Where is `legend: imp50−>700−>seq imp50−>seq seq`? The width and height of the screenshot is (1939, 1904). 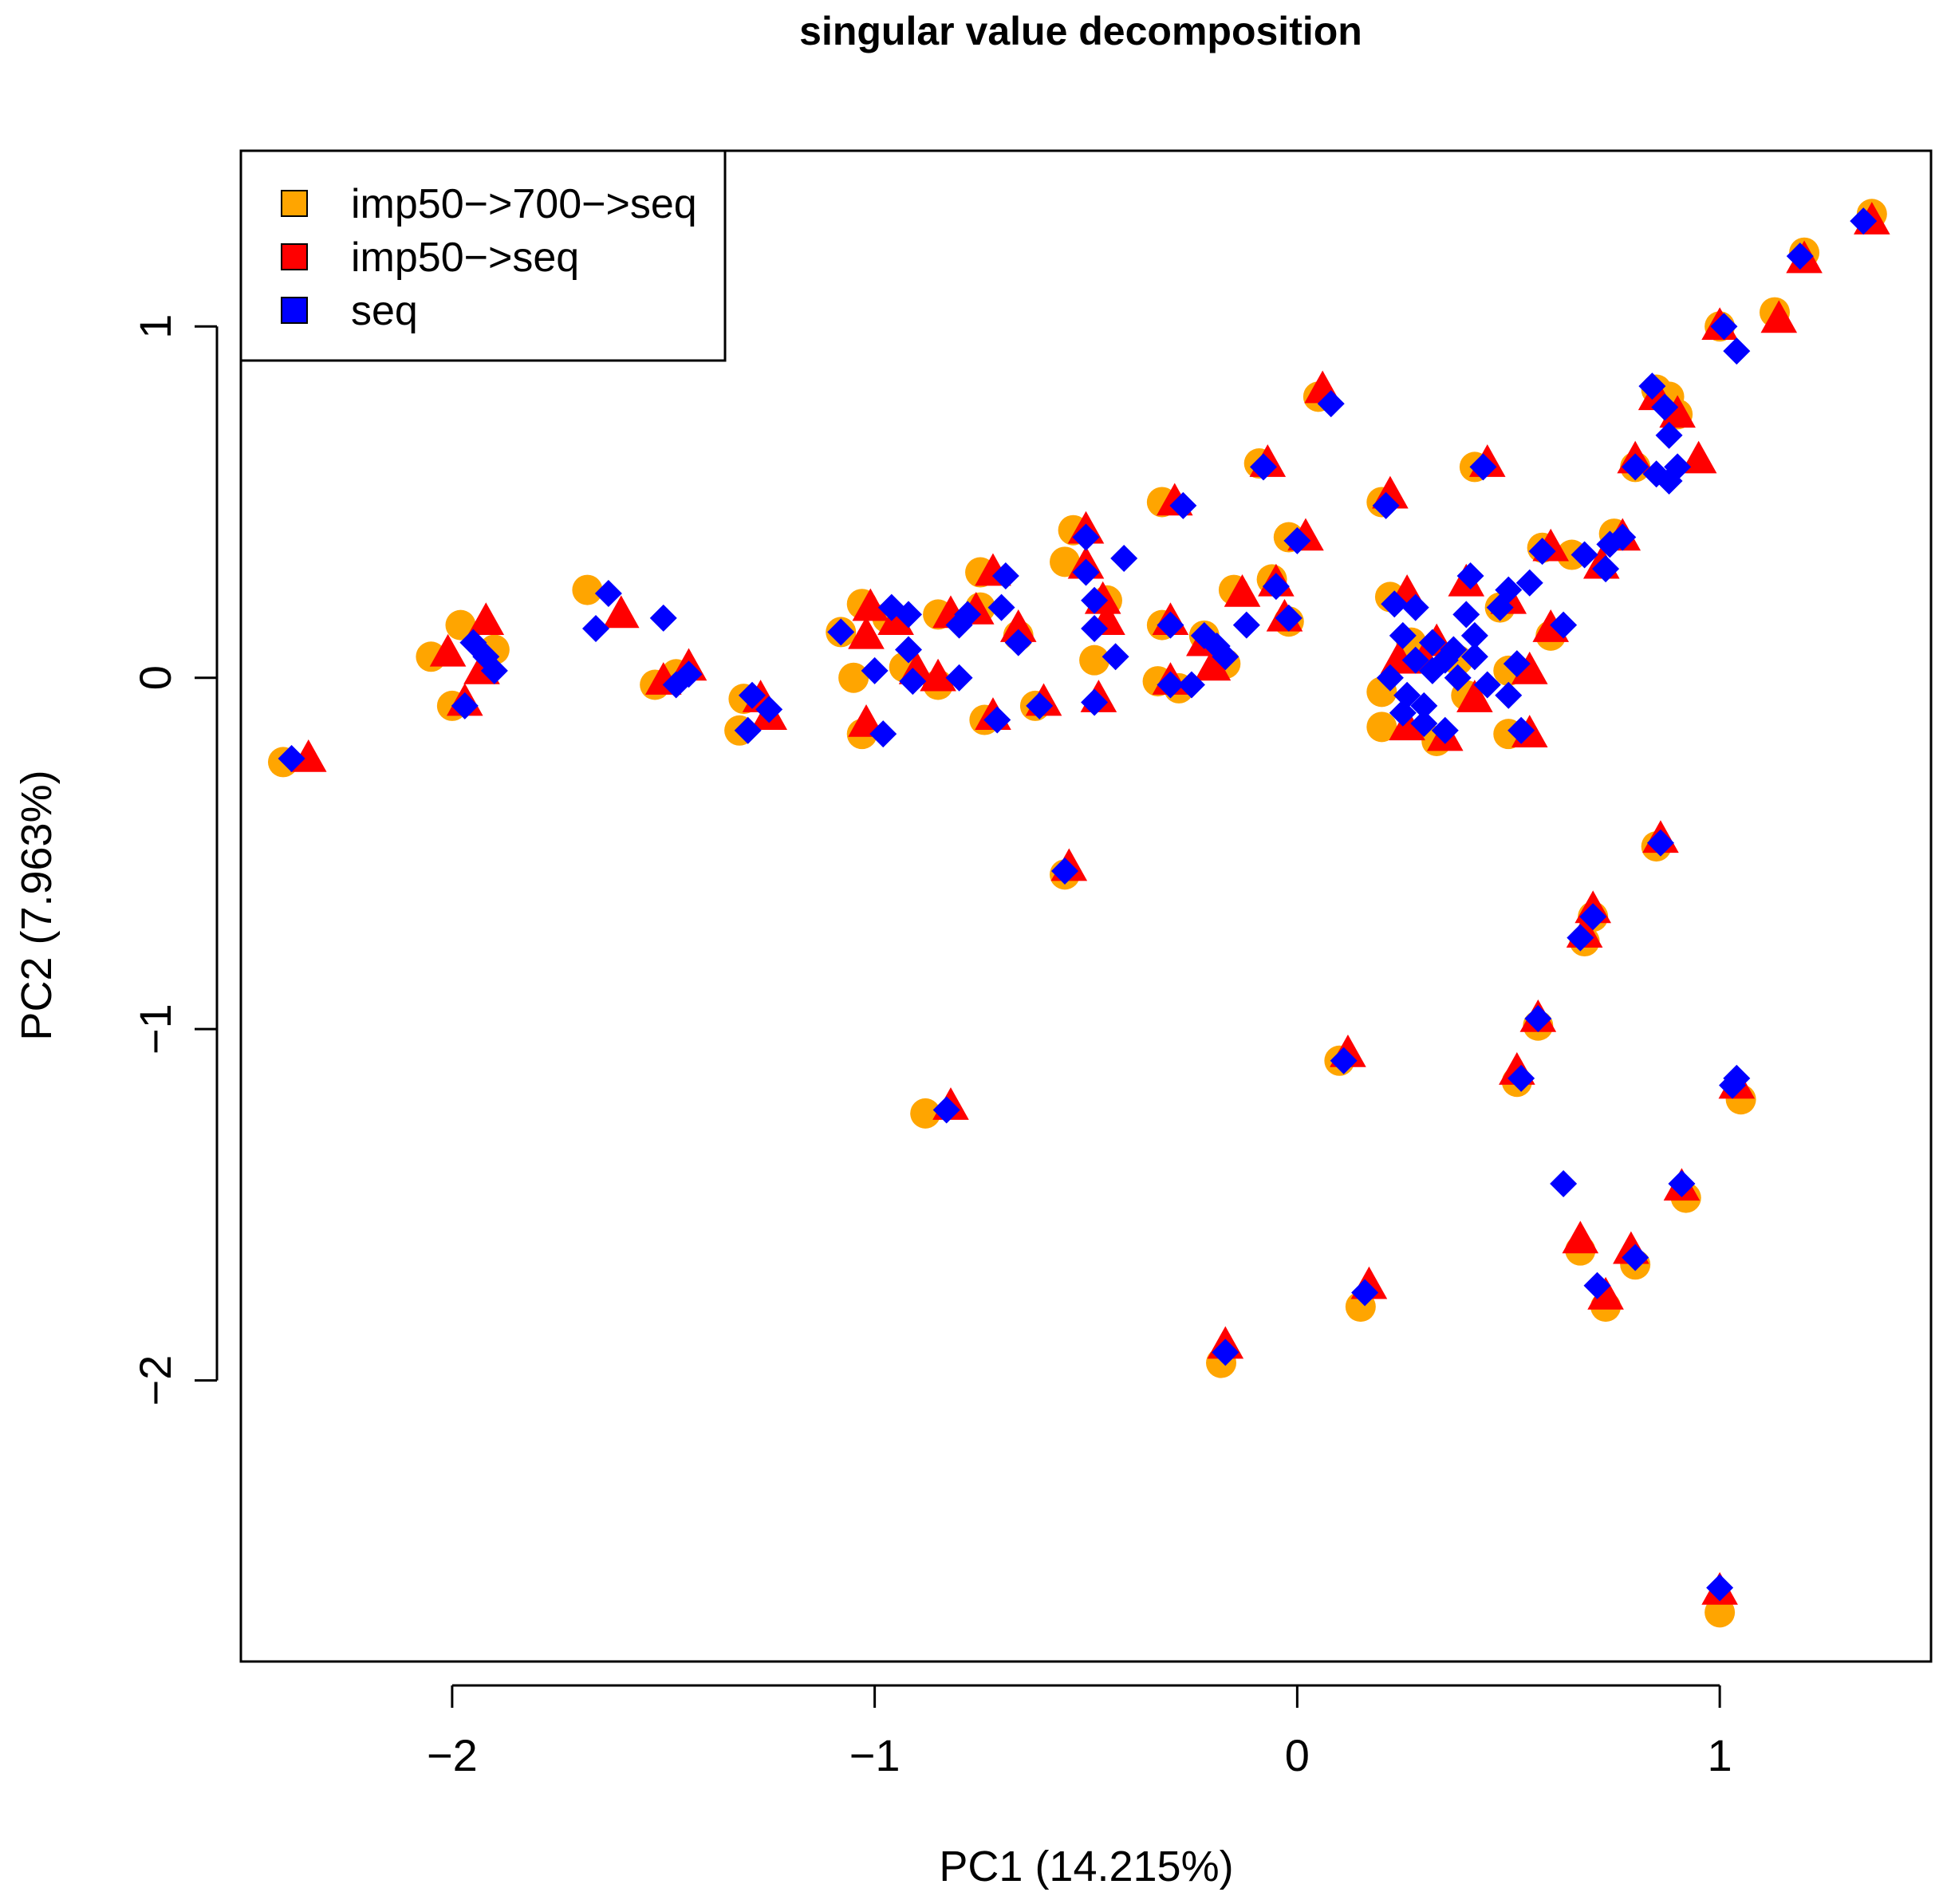
legend: imp50−>700−>seq imp50−>seq seq is located at coordinates (483, 255).